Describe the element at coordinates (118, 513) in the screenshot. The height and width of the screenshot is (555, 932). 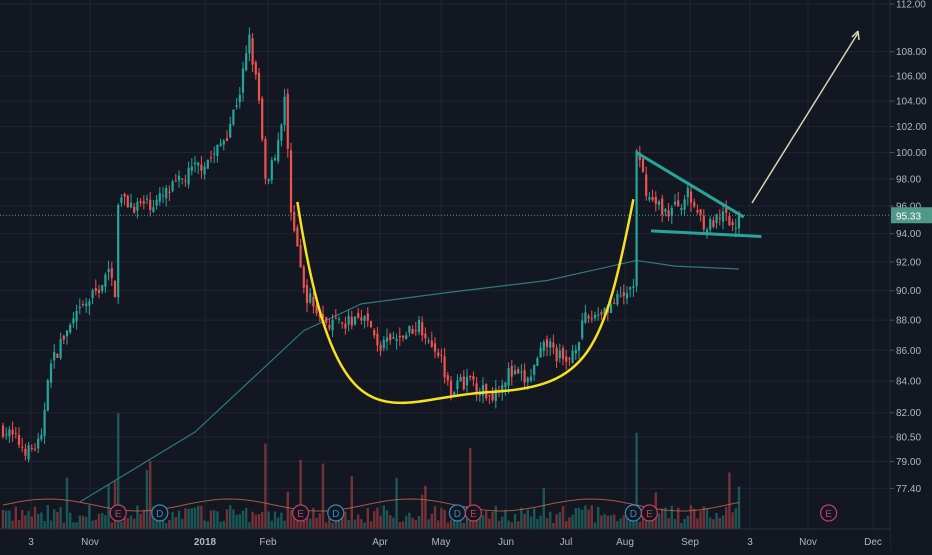
I see `earnings-marker: E` at that location.